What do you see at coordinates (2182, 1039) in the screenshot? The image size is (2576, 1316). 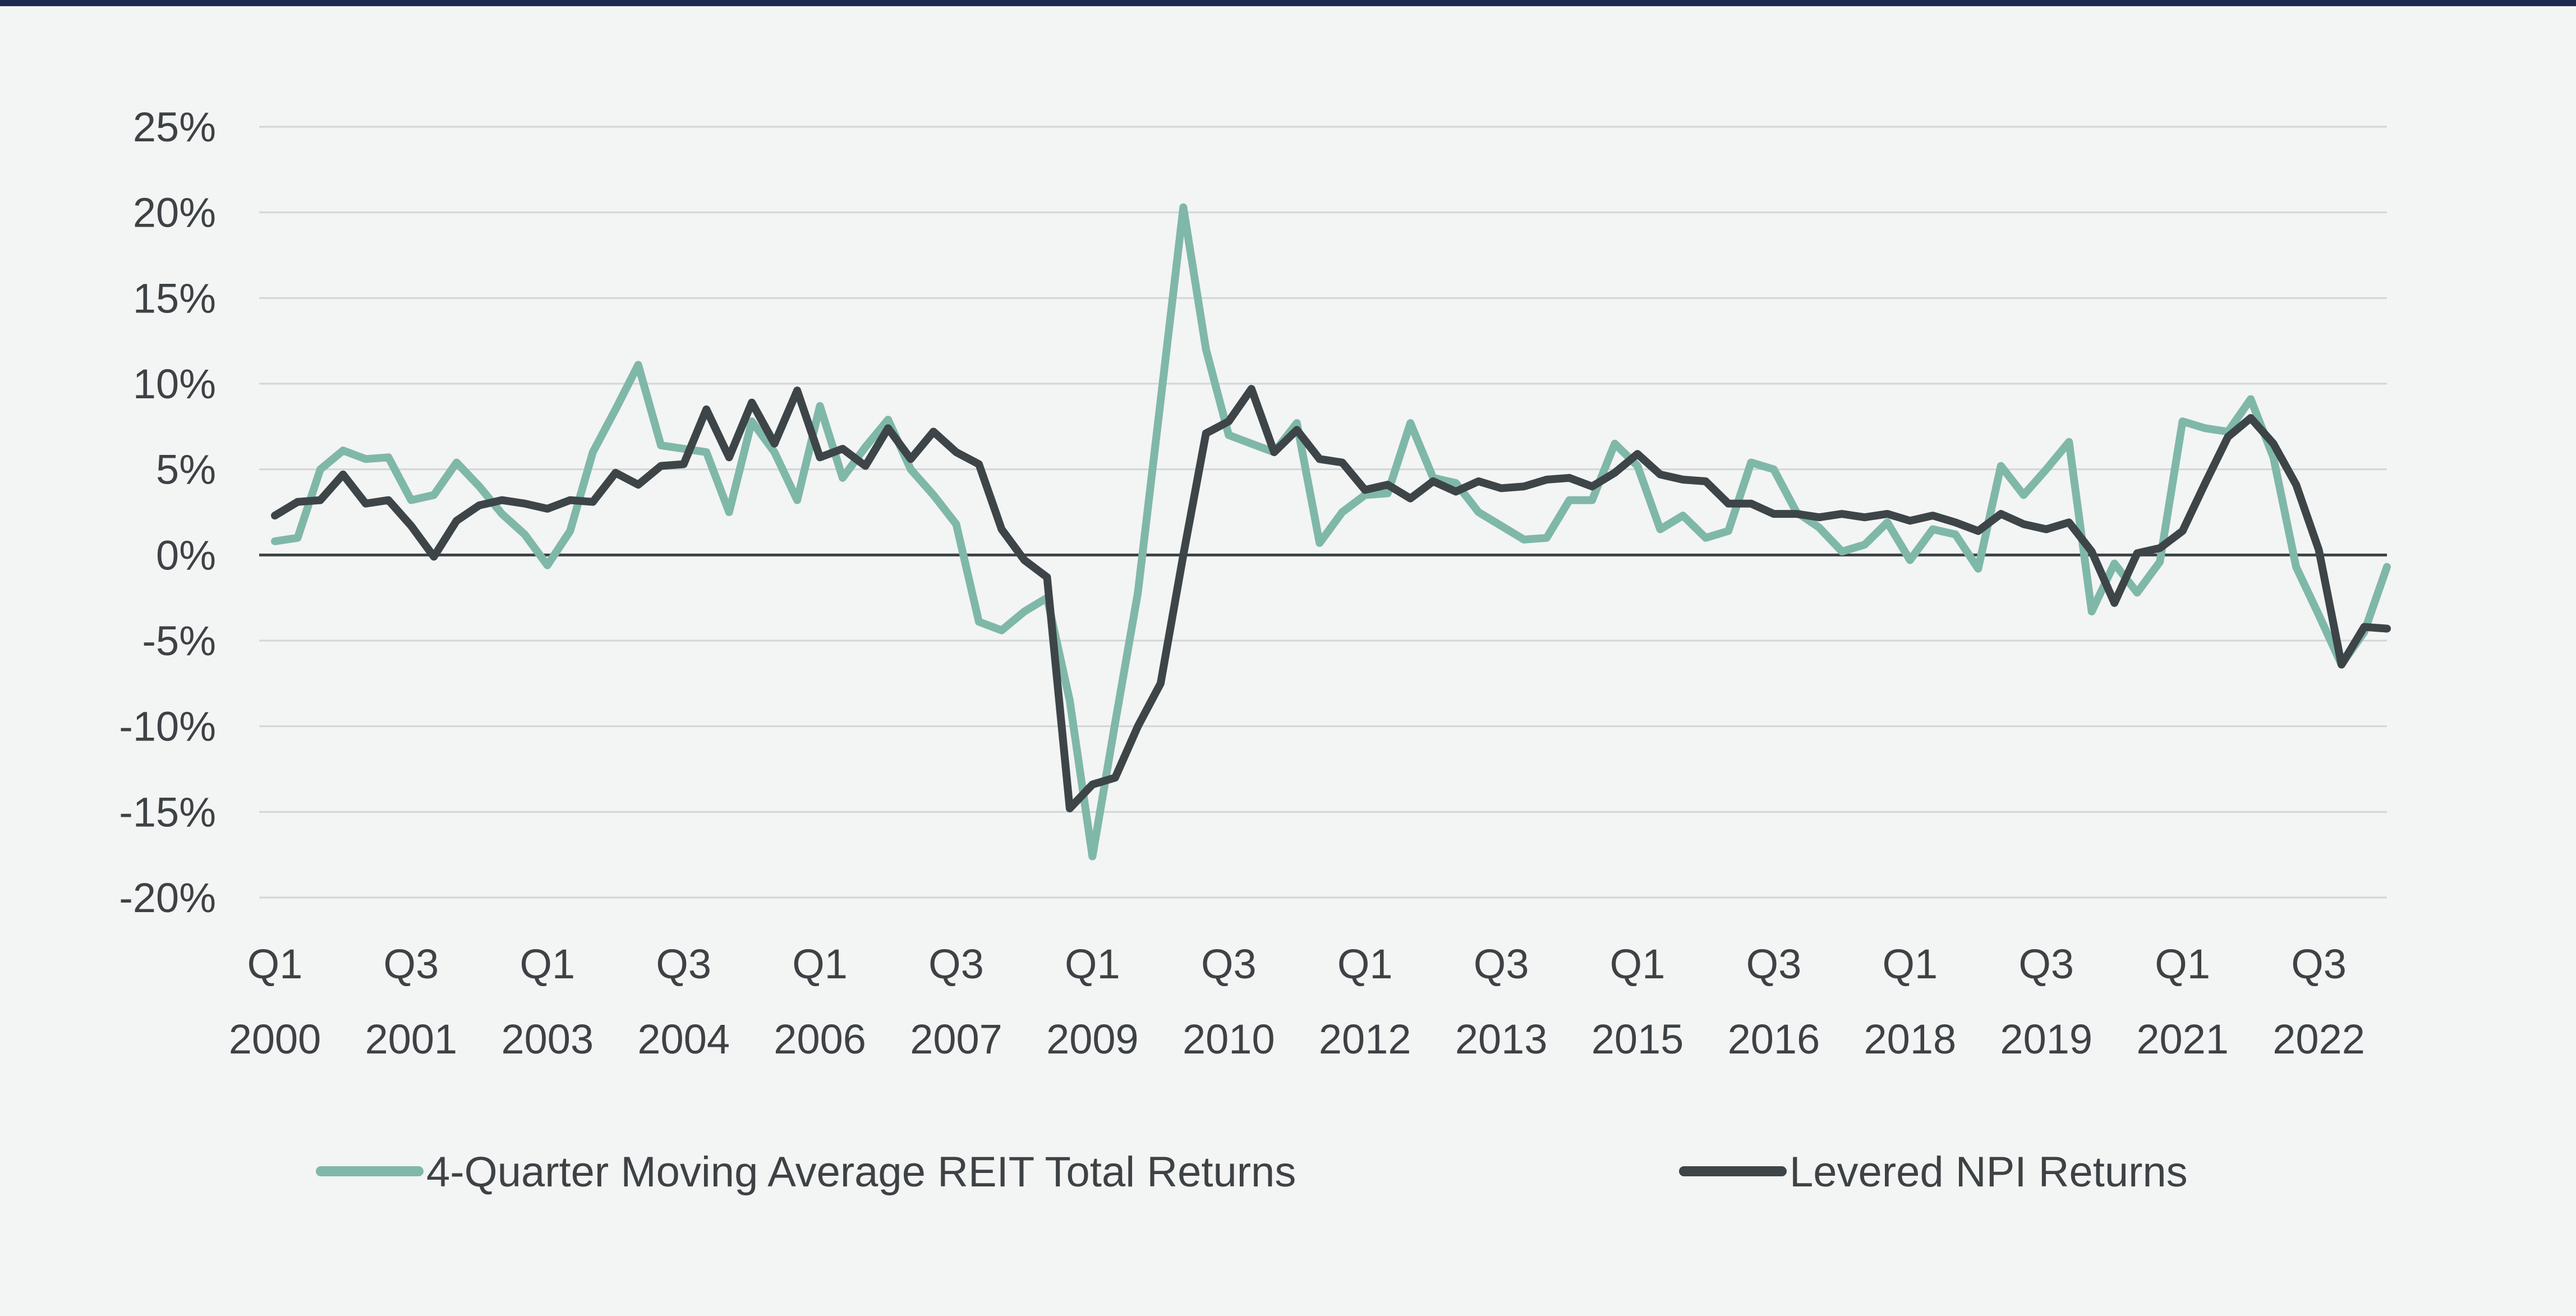 I see `x-tick-label-year: 2021` at bounding box center [2182, 1039].